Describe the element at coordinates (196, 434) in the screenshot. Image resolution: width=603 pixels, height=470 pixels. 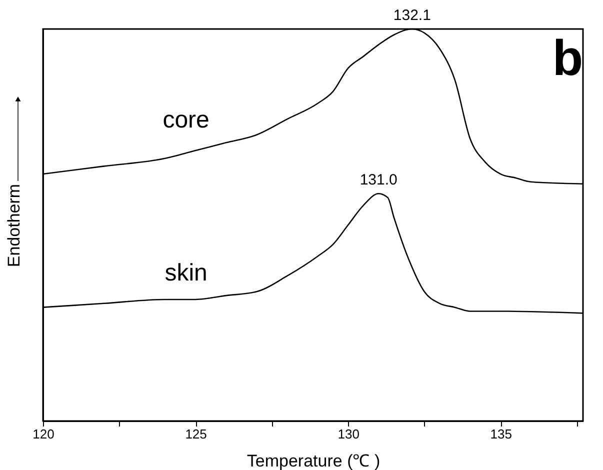
I see `x-tick-label: 125` at that location.